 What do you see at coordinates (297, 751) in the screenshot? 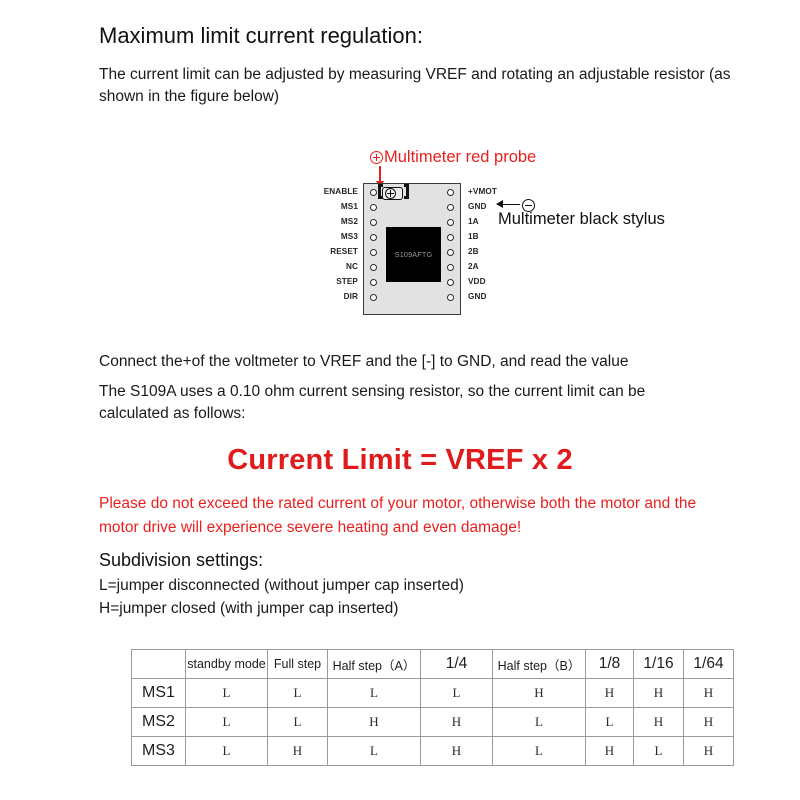
I see `cell-ms3-1: H` at bounding box center [297, 751].